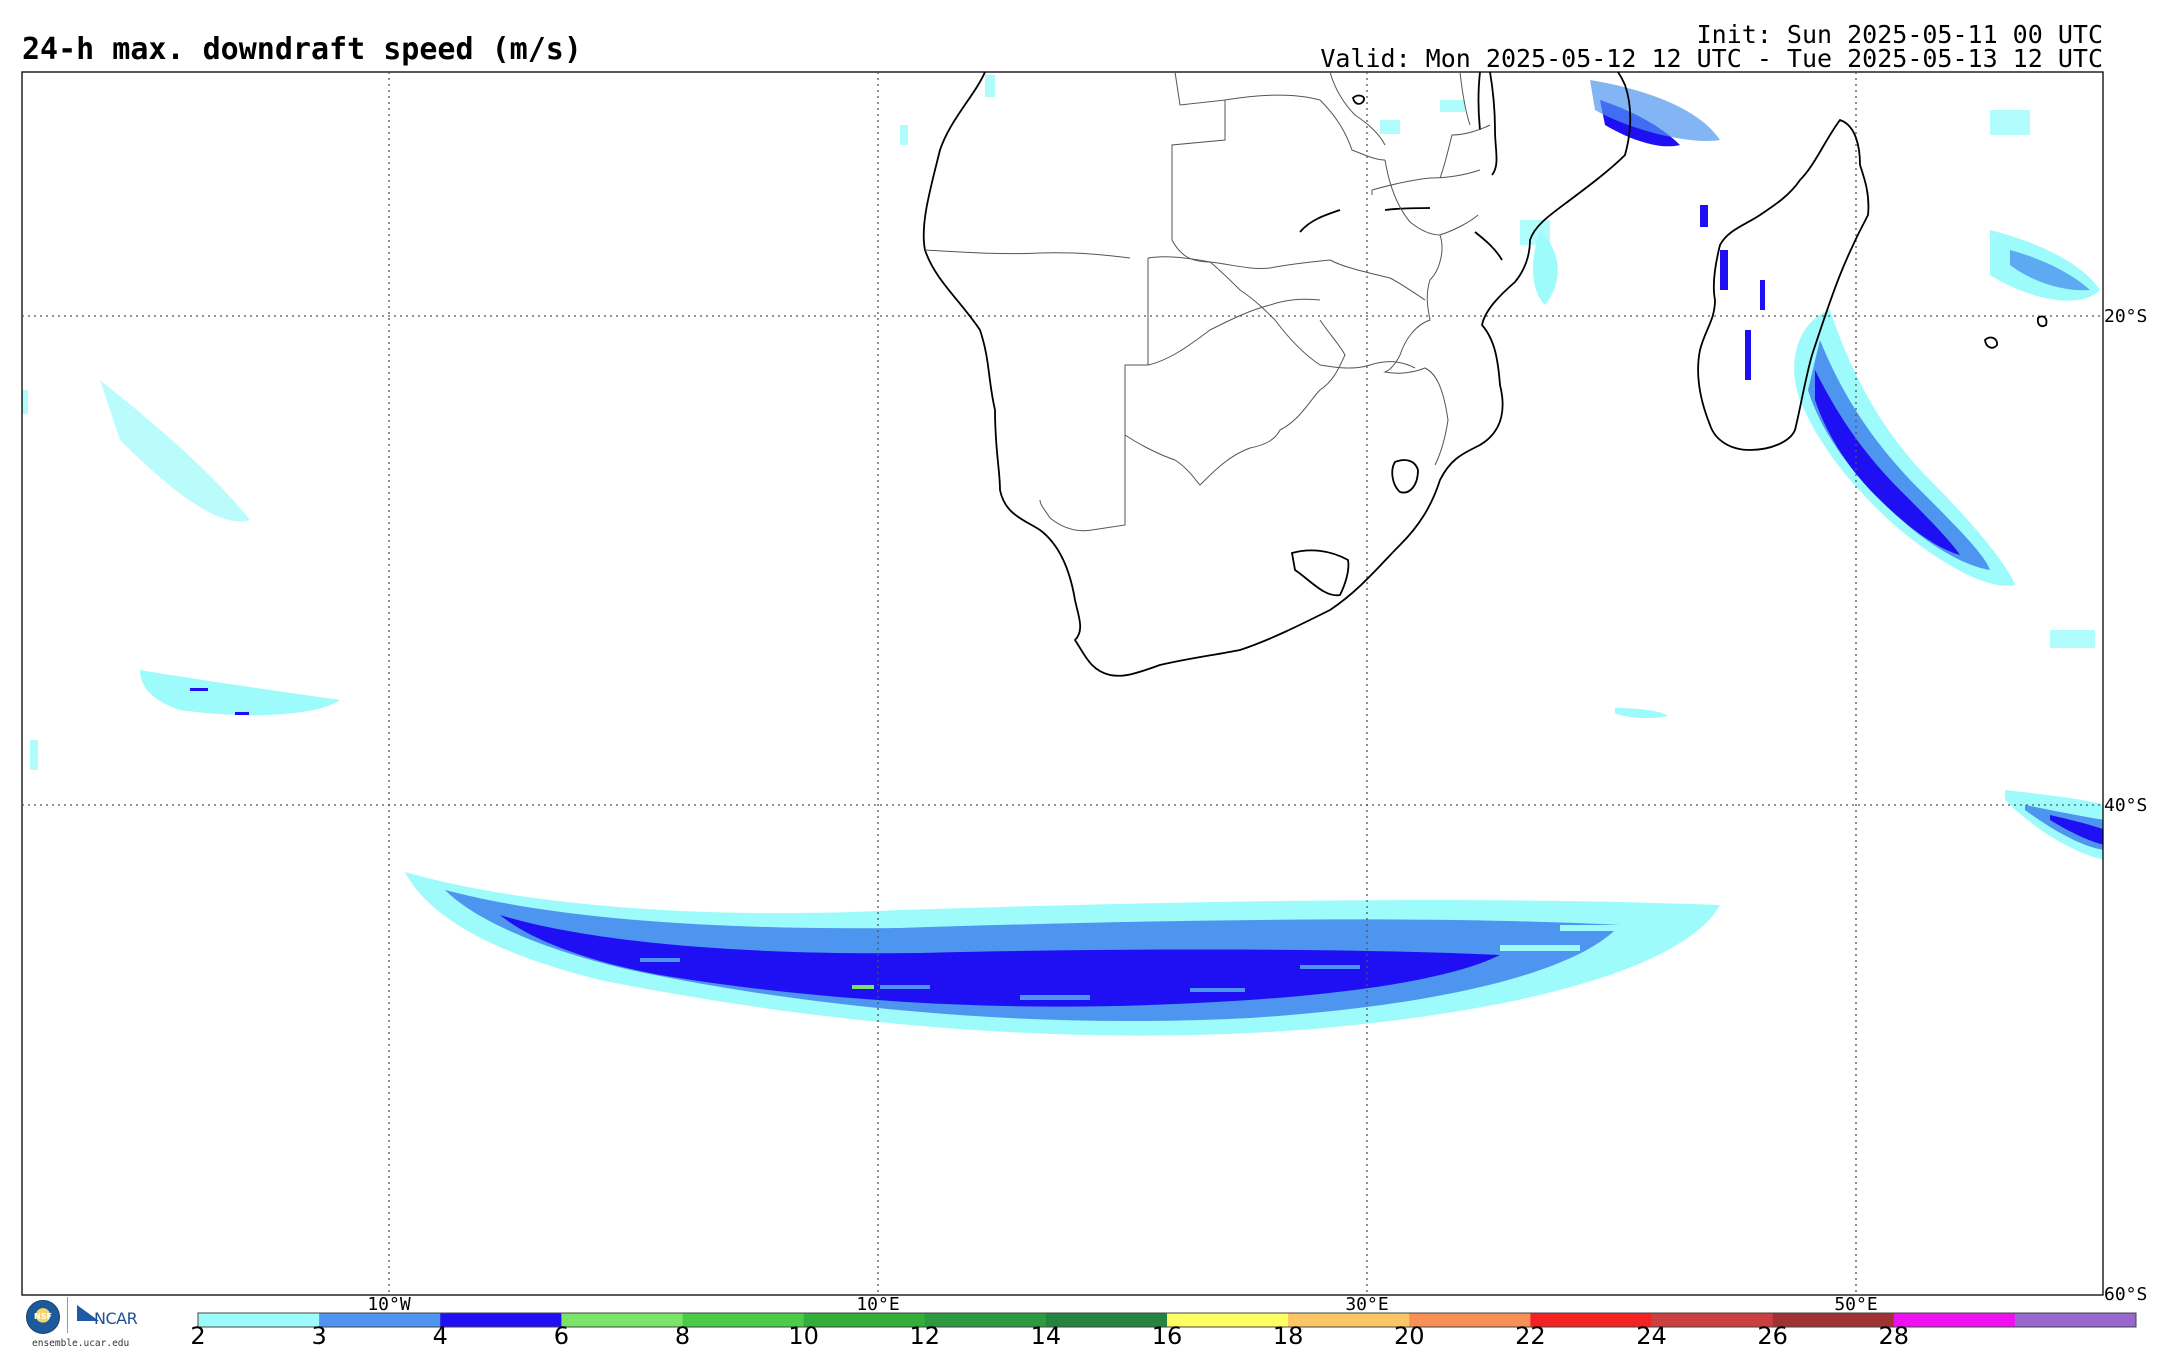  What do you see at coordinates (67, 1315) in the screenshot?
I see `logo-divider` at bounding box center [67, 1315].